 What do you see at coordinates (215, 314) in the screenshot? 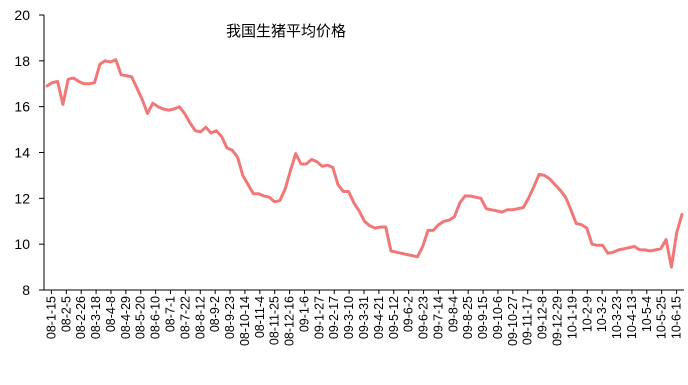
I see `x-tick-label: 08-9-2` at bounding box center [215, 314].